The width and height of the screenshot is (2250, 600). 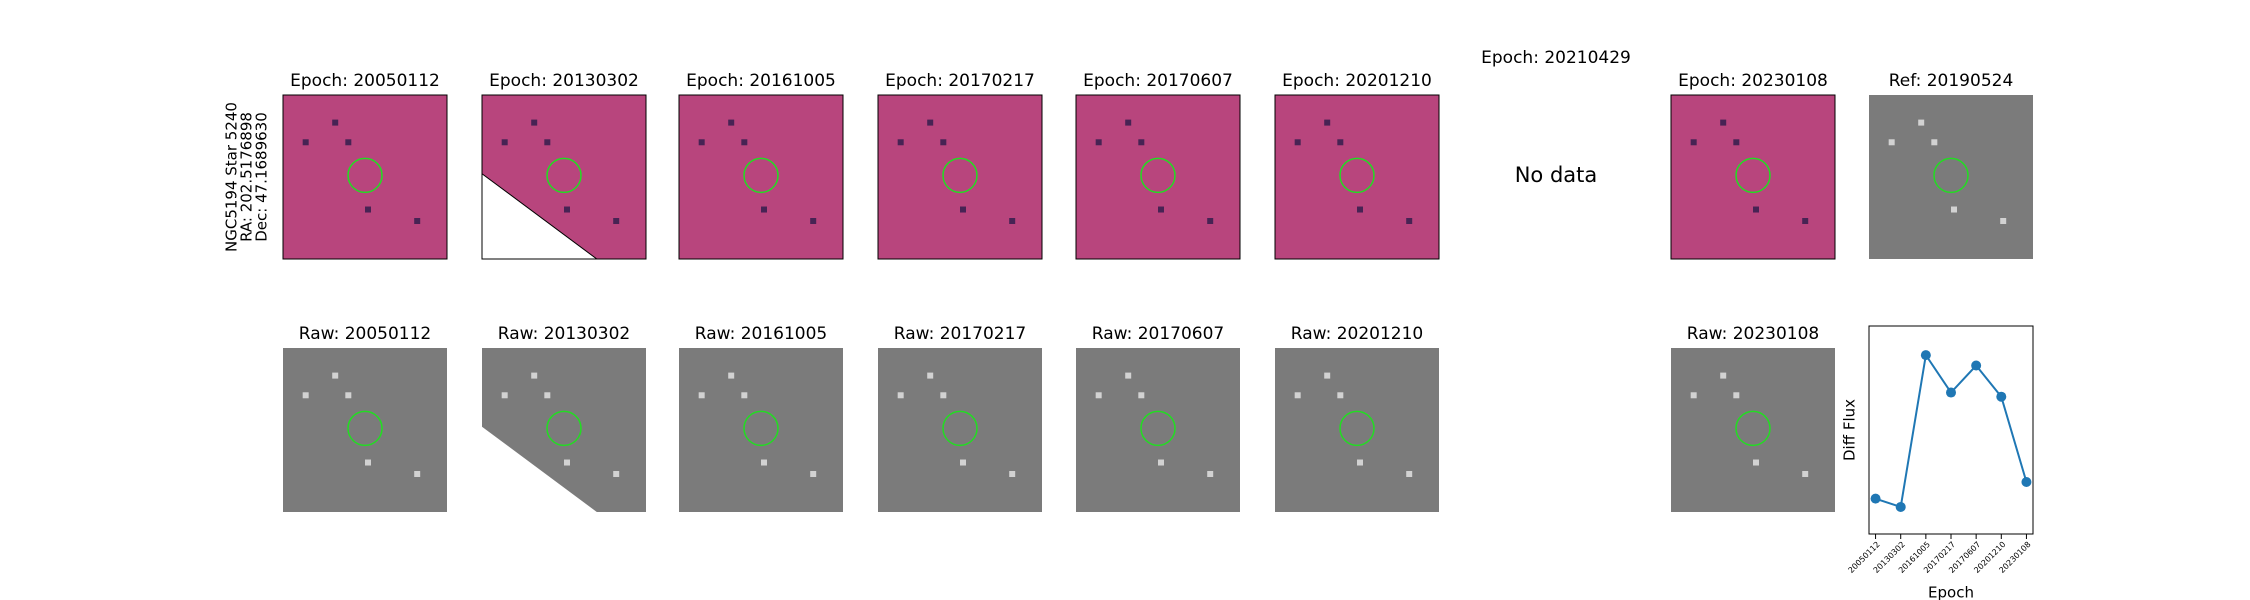 I want to click on panel-title: Epoch: 20170217, so click(x=960, y=81).